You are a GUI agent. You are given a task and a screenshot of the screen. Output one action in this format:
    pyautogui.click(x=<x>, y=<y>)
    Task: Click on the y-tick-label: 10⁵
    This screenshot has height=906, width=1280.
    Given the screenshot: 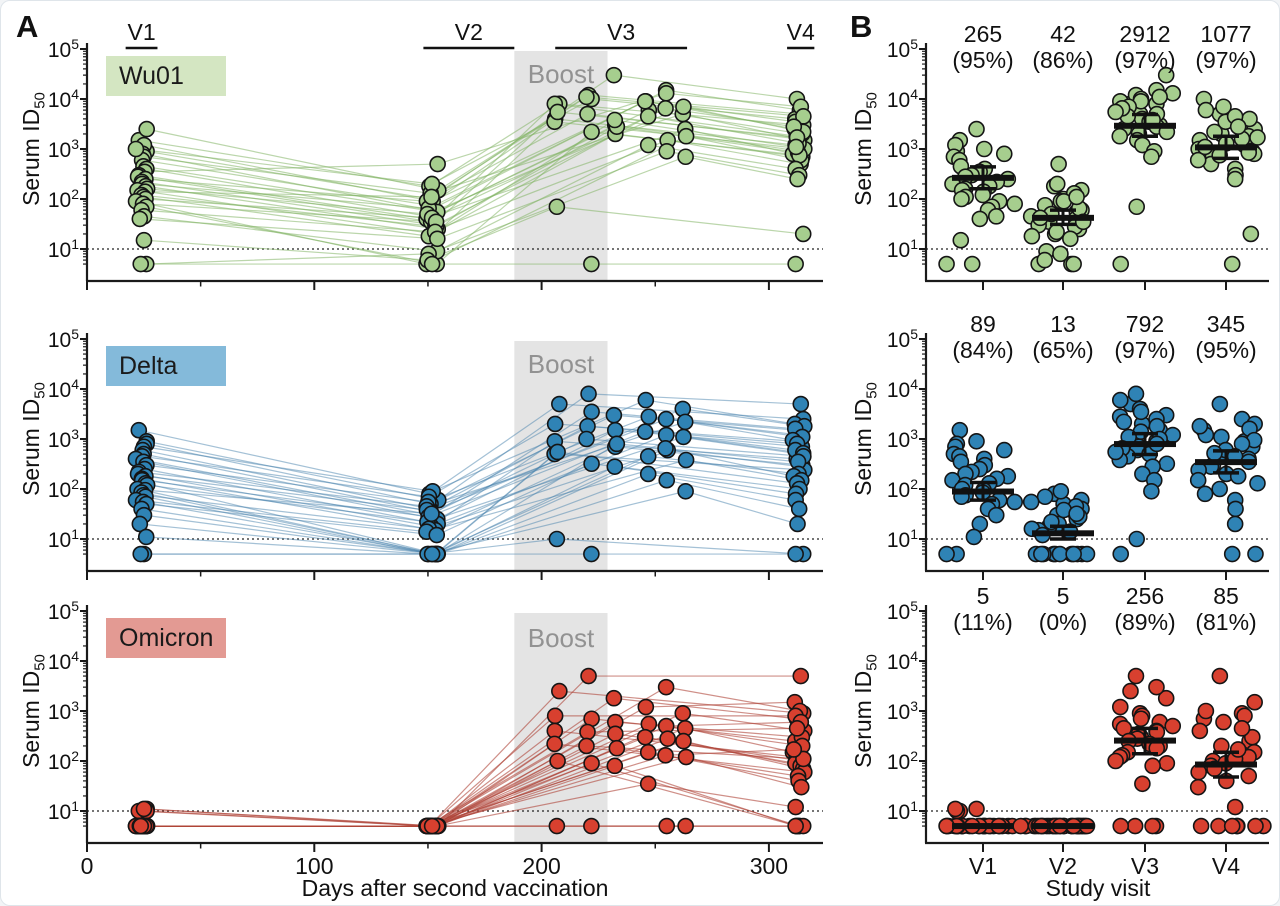 What is the action you would take?
    pyautogui.click(x=63, y=339)
    